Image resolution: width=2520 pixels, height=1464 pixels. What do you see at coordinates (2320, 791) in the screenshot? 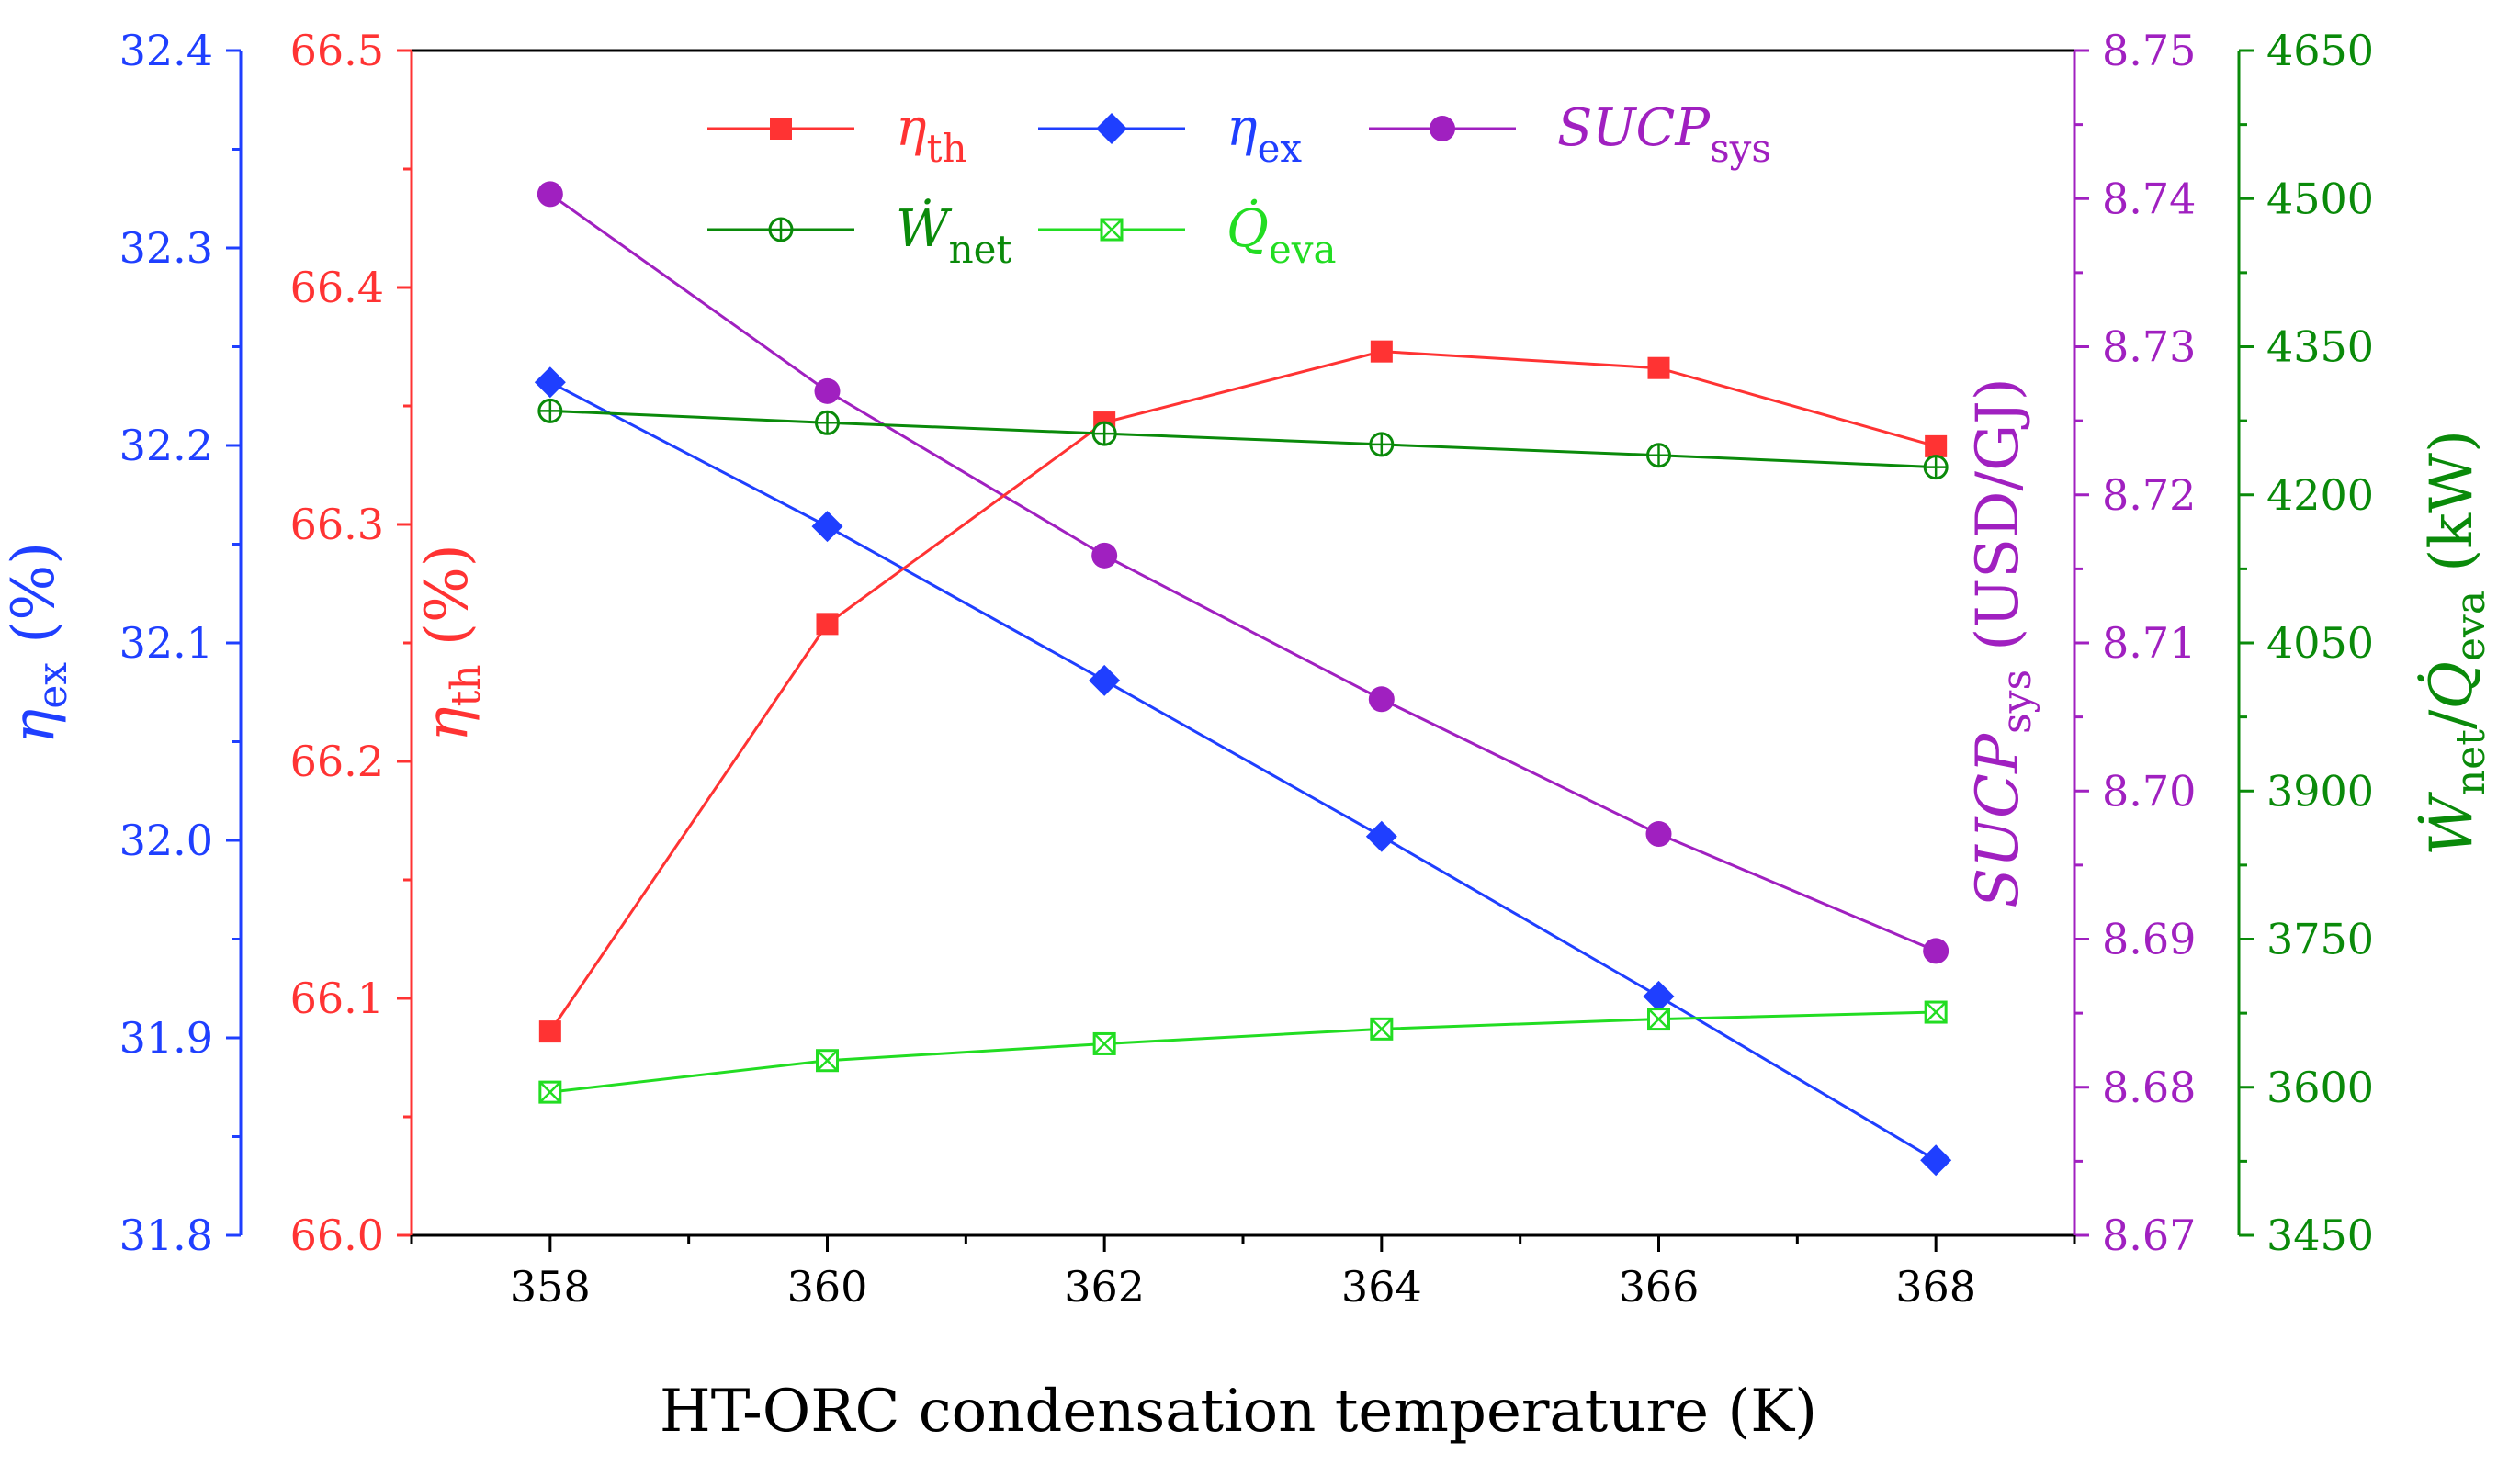
I see `y-tick-label: 3900` at bounding box center [2320, 791].